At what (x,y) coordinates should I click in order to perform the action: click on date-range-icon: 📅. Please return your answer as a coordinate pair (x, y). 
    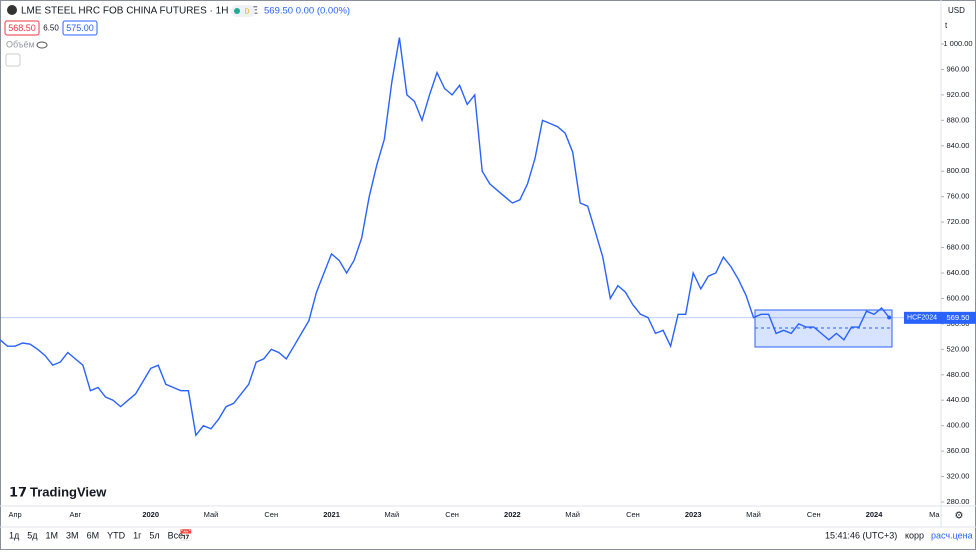
    Looking at the image, I should click on (186, 535).